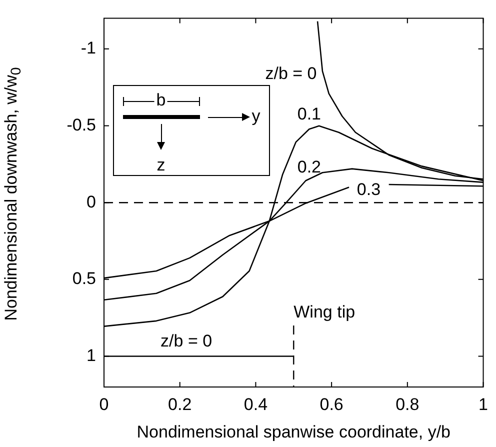 The width and height of the screenshot is (496, 447). Describe the element at coordinates (88, 48) in the screenshot. I see `y-tick-label: -1` at that location.